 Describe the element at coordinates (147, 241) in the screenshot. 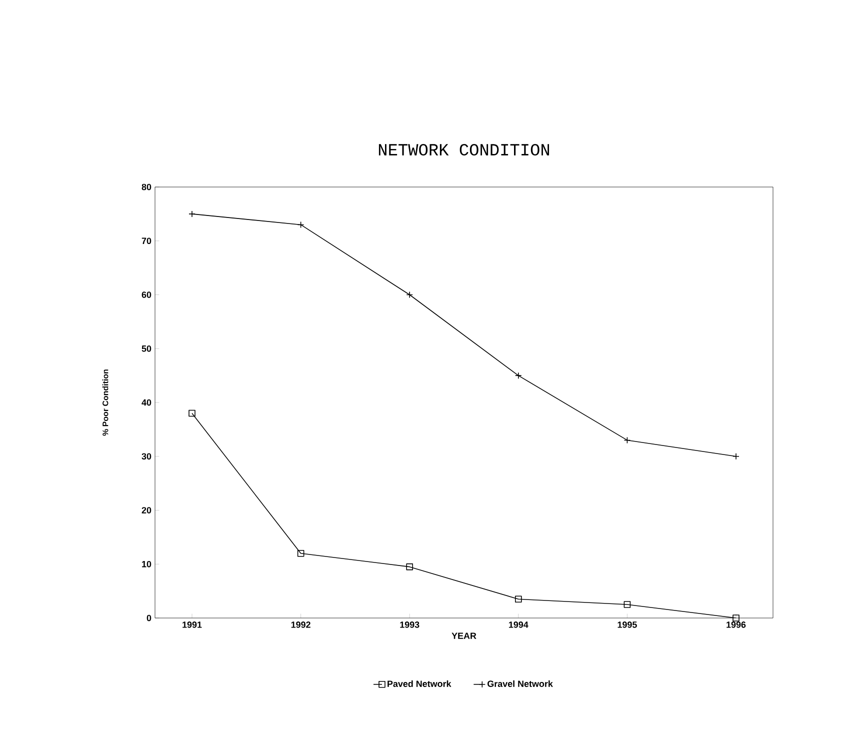

I see `y-tick-label: 70` at that location.